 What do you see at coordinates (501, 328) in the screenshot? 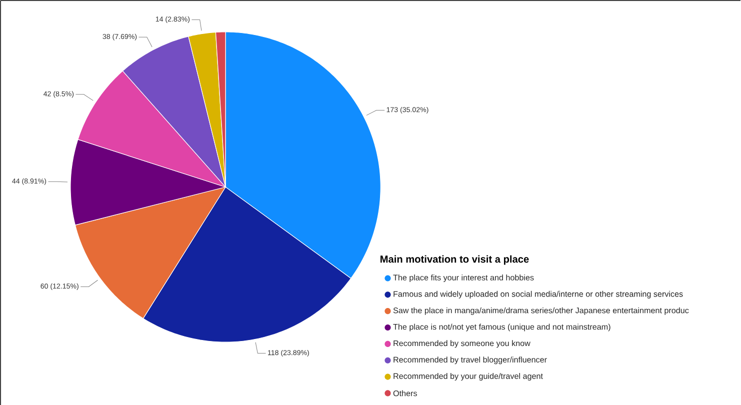
I see `legend-label: The place is not/not yet famous (unique and not mainstream)` at bounding box center [501, 328].